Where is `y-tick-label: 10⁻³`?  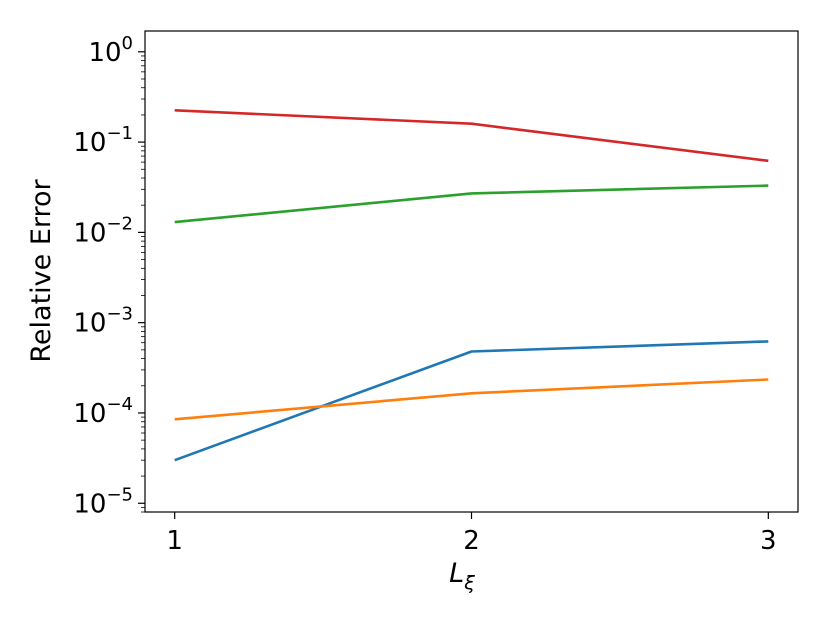
y-tick-label: 10⁻³ is located at coordinates (103, 321).